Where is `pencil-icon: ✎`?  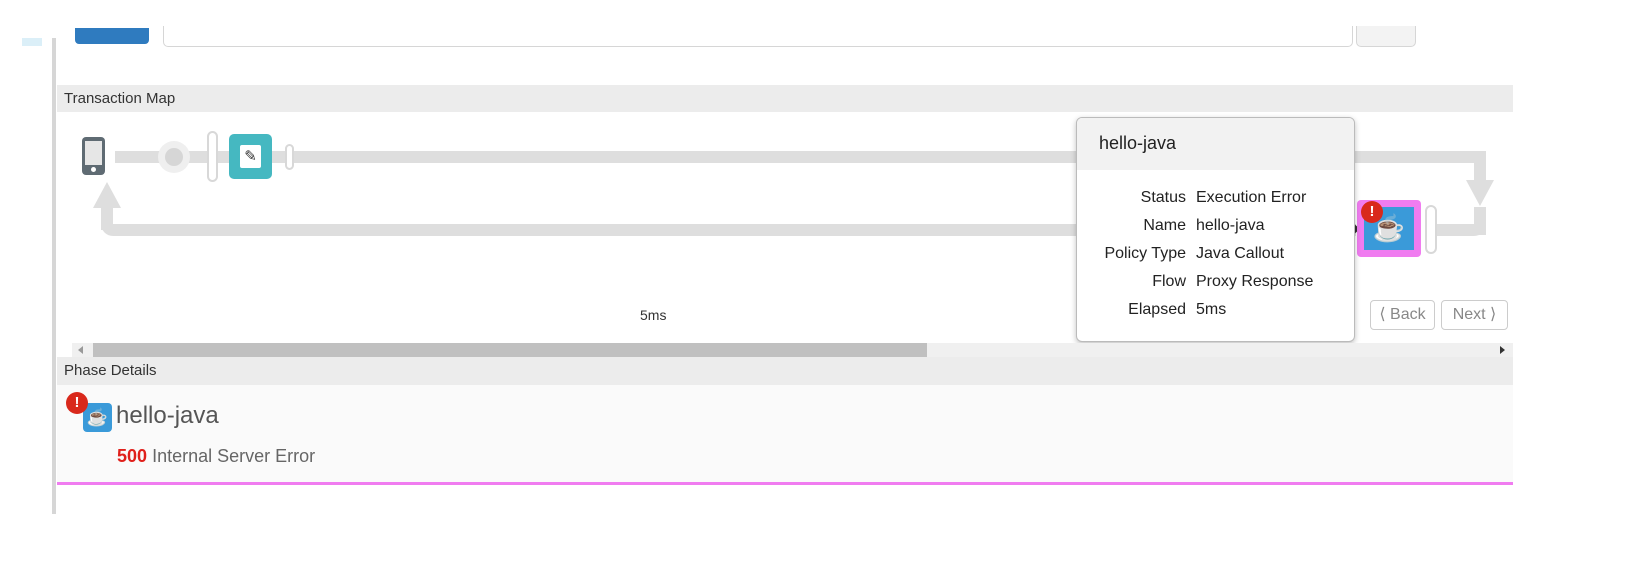 pencil-icon: ✎ is located at coordinates (250, 156).